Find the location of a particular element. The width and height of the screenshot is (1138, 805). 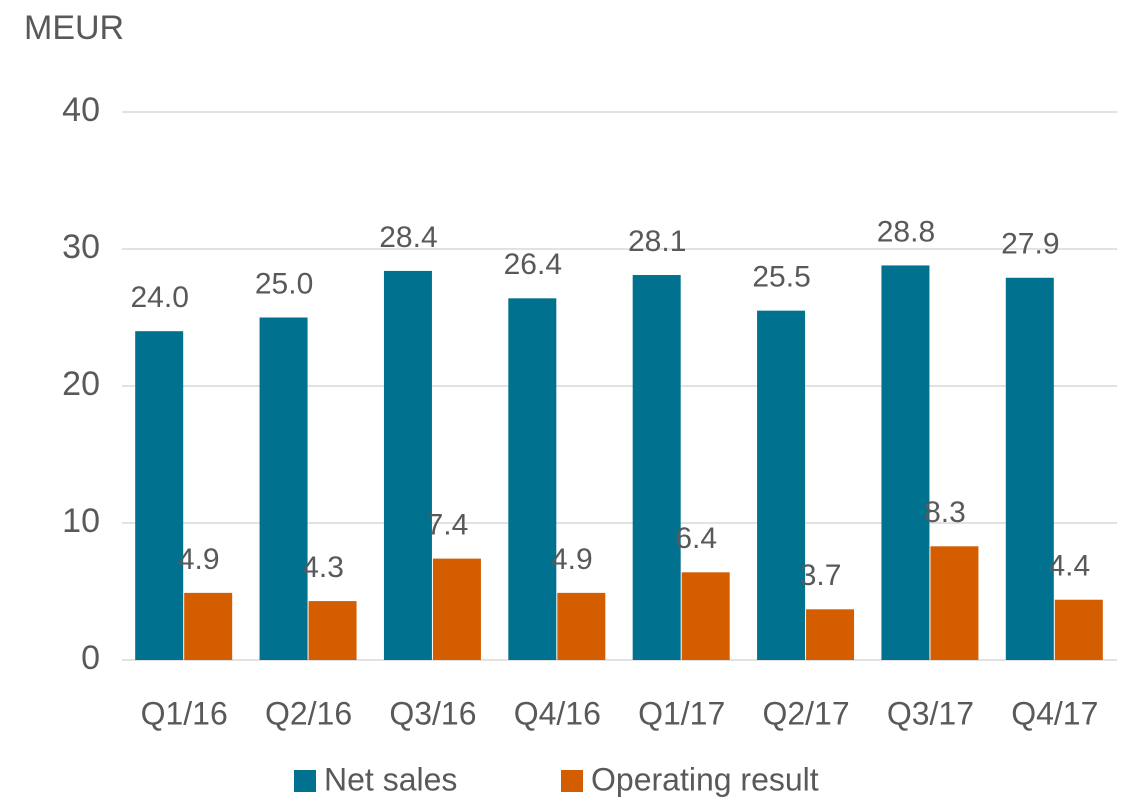

x-tick-label: Q2/17 is located at coordinates (805, 713).